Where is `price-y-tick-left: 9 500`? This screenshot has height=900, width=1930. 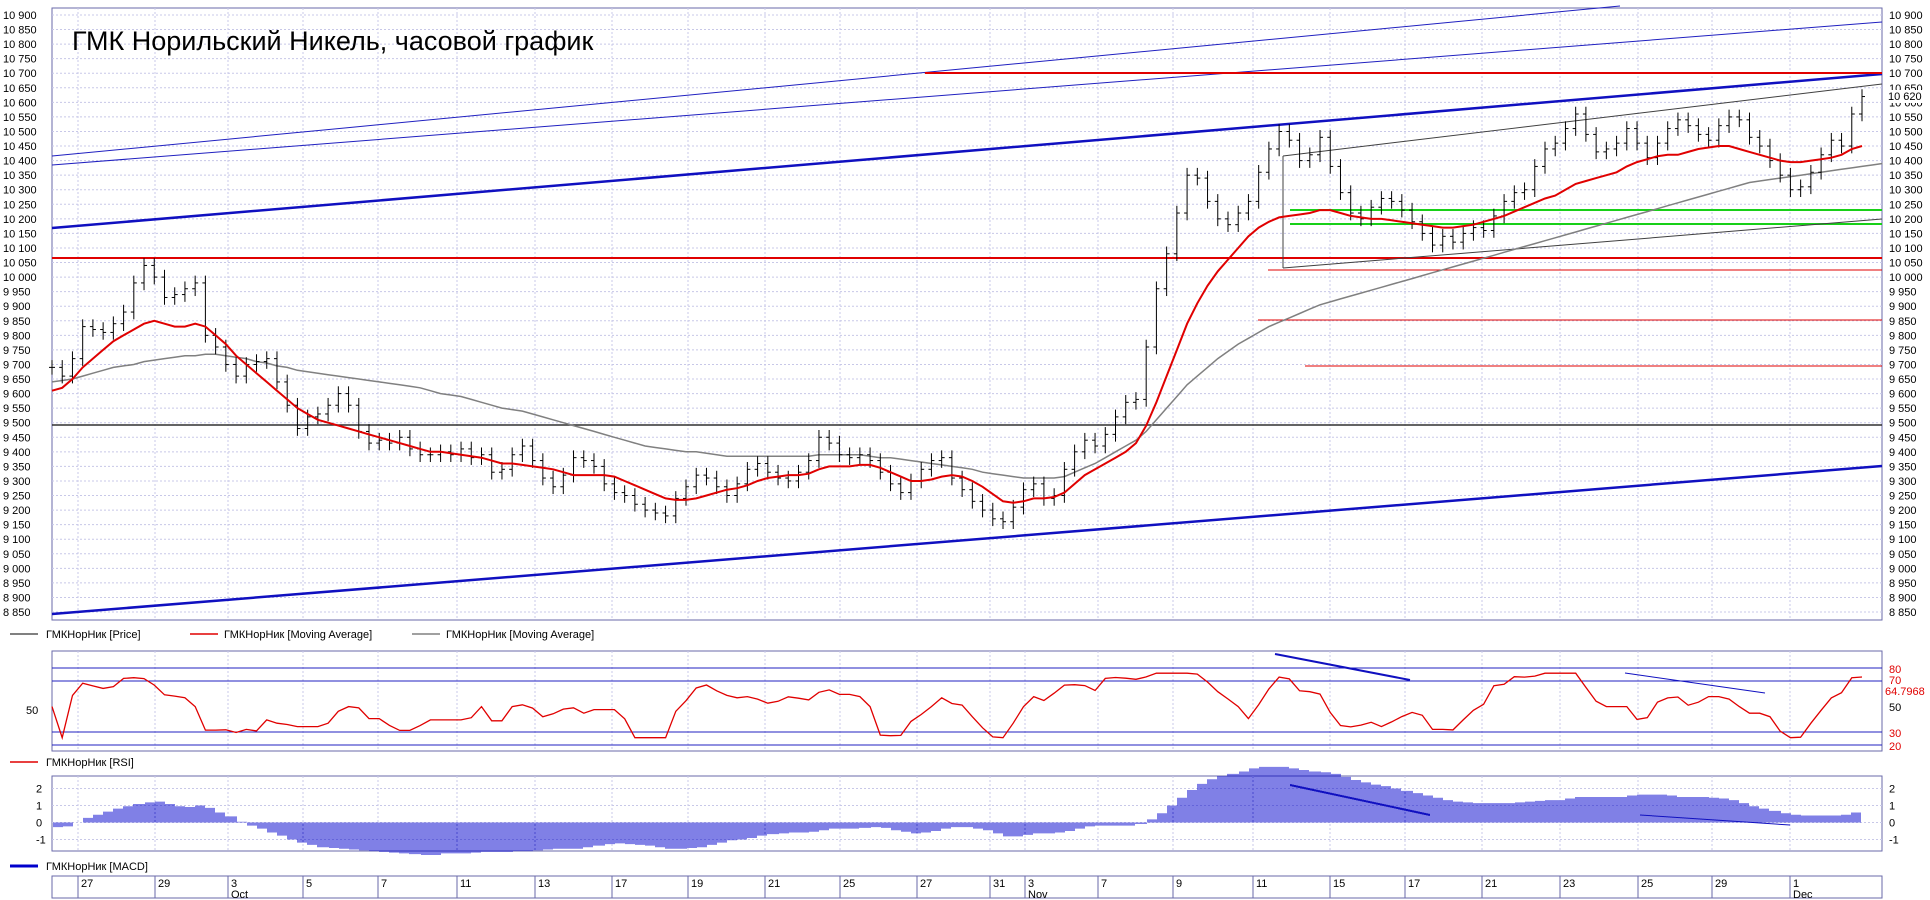 price-y-tick-left: 9 500 is located at coordinates (17, 424).